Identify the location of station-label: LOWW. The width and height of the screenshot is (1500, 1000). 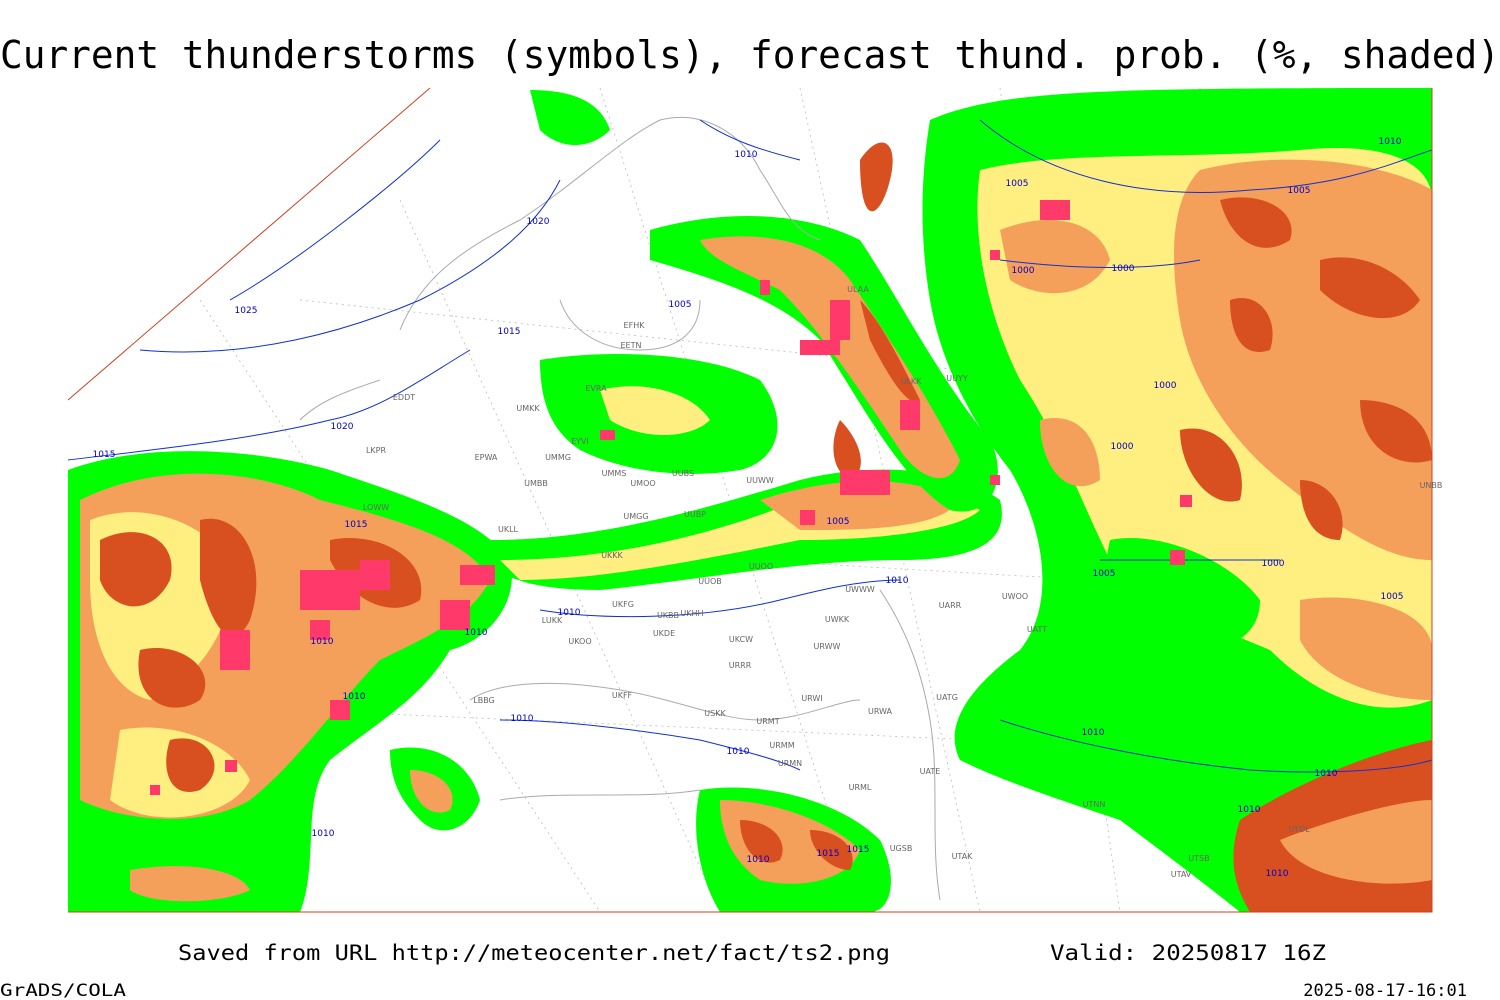
(376, 507).